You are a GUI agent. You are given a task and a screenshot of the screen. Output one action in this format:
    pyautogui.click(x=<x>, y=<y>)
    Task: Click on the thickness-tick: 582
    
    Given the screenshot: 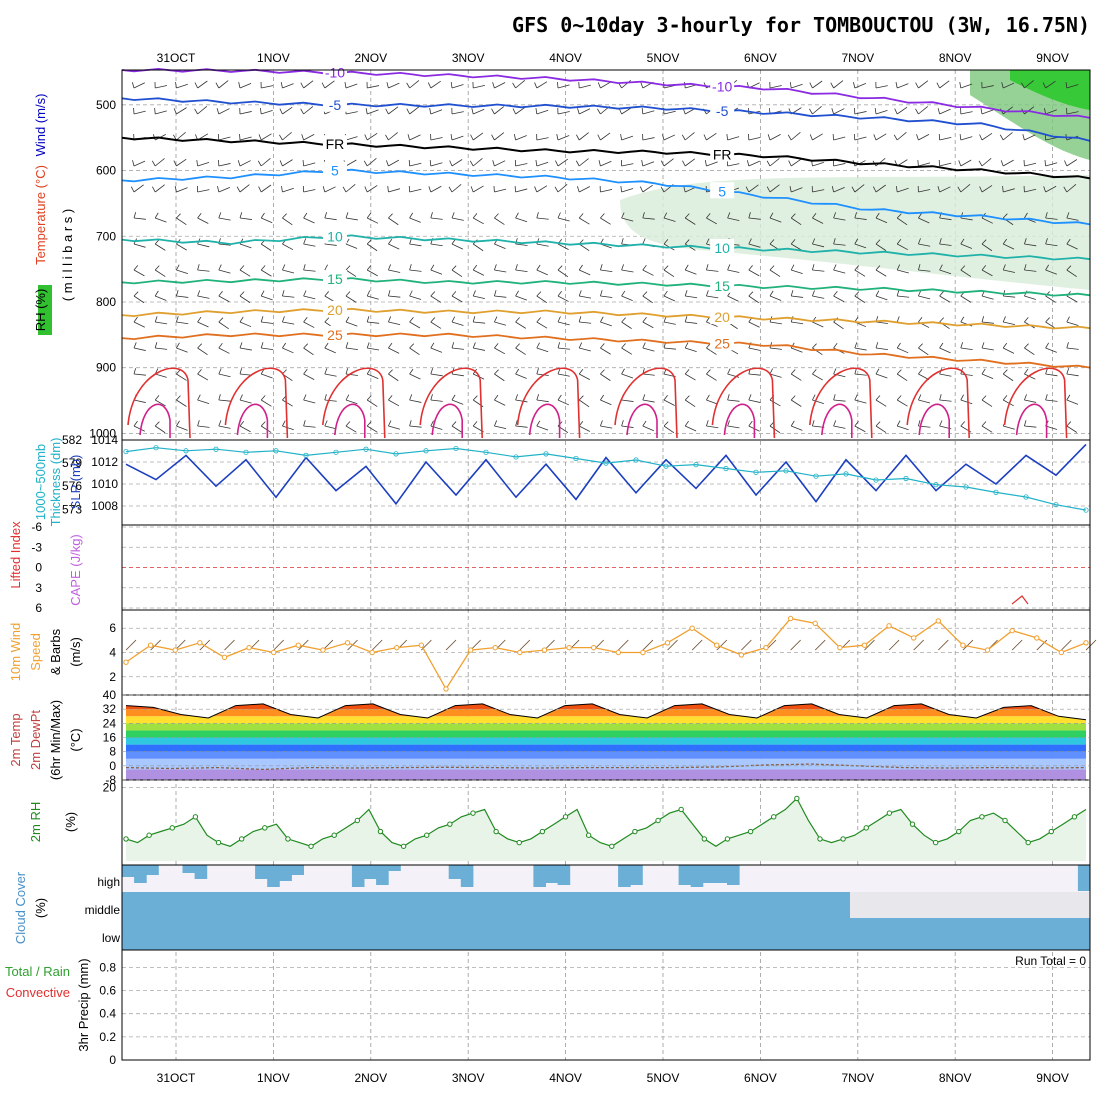 What is the action you would take?
    pyautogui.click(x=72, y=440)
    